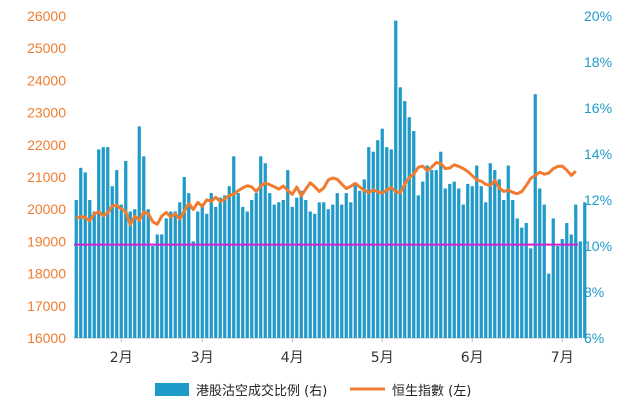  What do you see at coordinates (562, 358) in the screenshot?
I see `x-tick-label: 7月` at bounding box center [562, 358].